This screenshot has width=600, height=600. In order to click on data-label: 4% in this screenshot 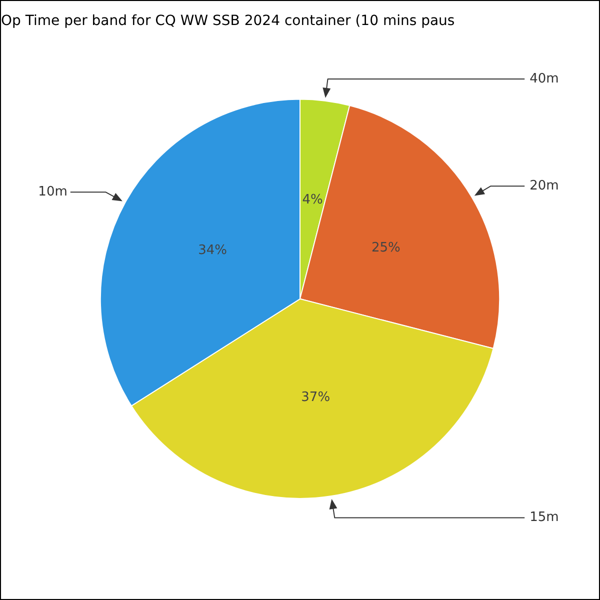, I will do `click(312, 200)`.